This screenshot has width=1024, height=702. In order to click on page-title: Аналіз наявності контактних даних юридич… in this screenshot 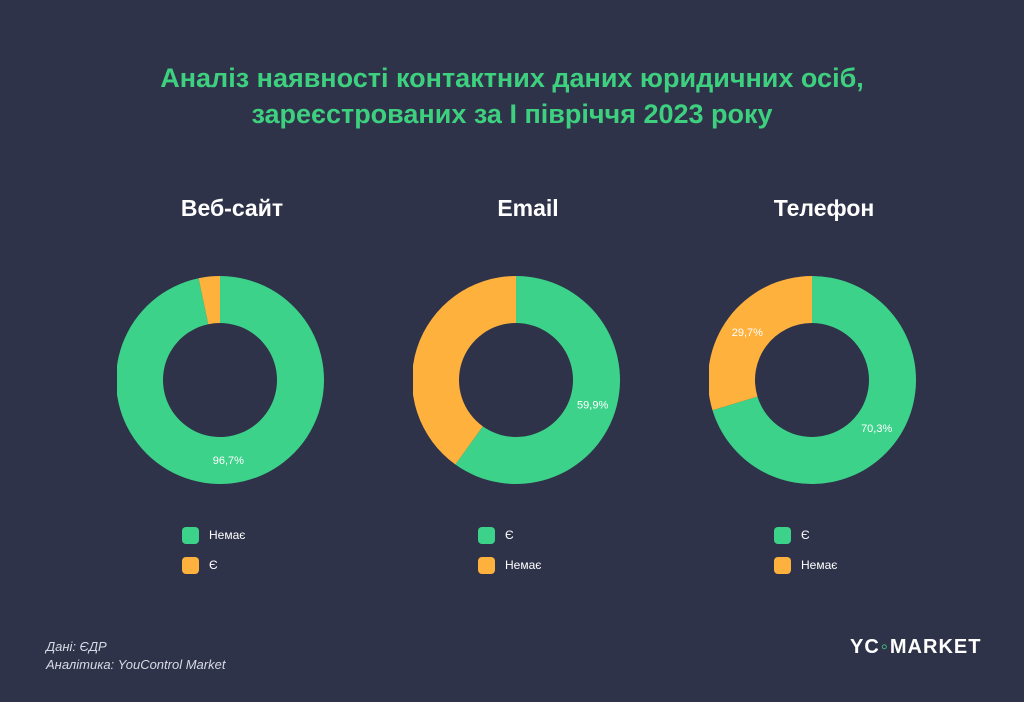, I will do `click(512, 96)`.